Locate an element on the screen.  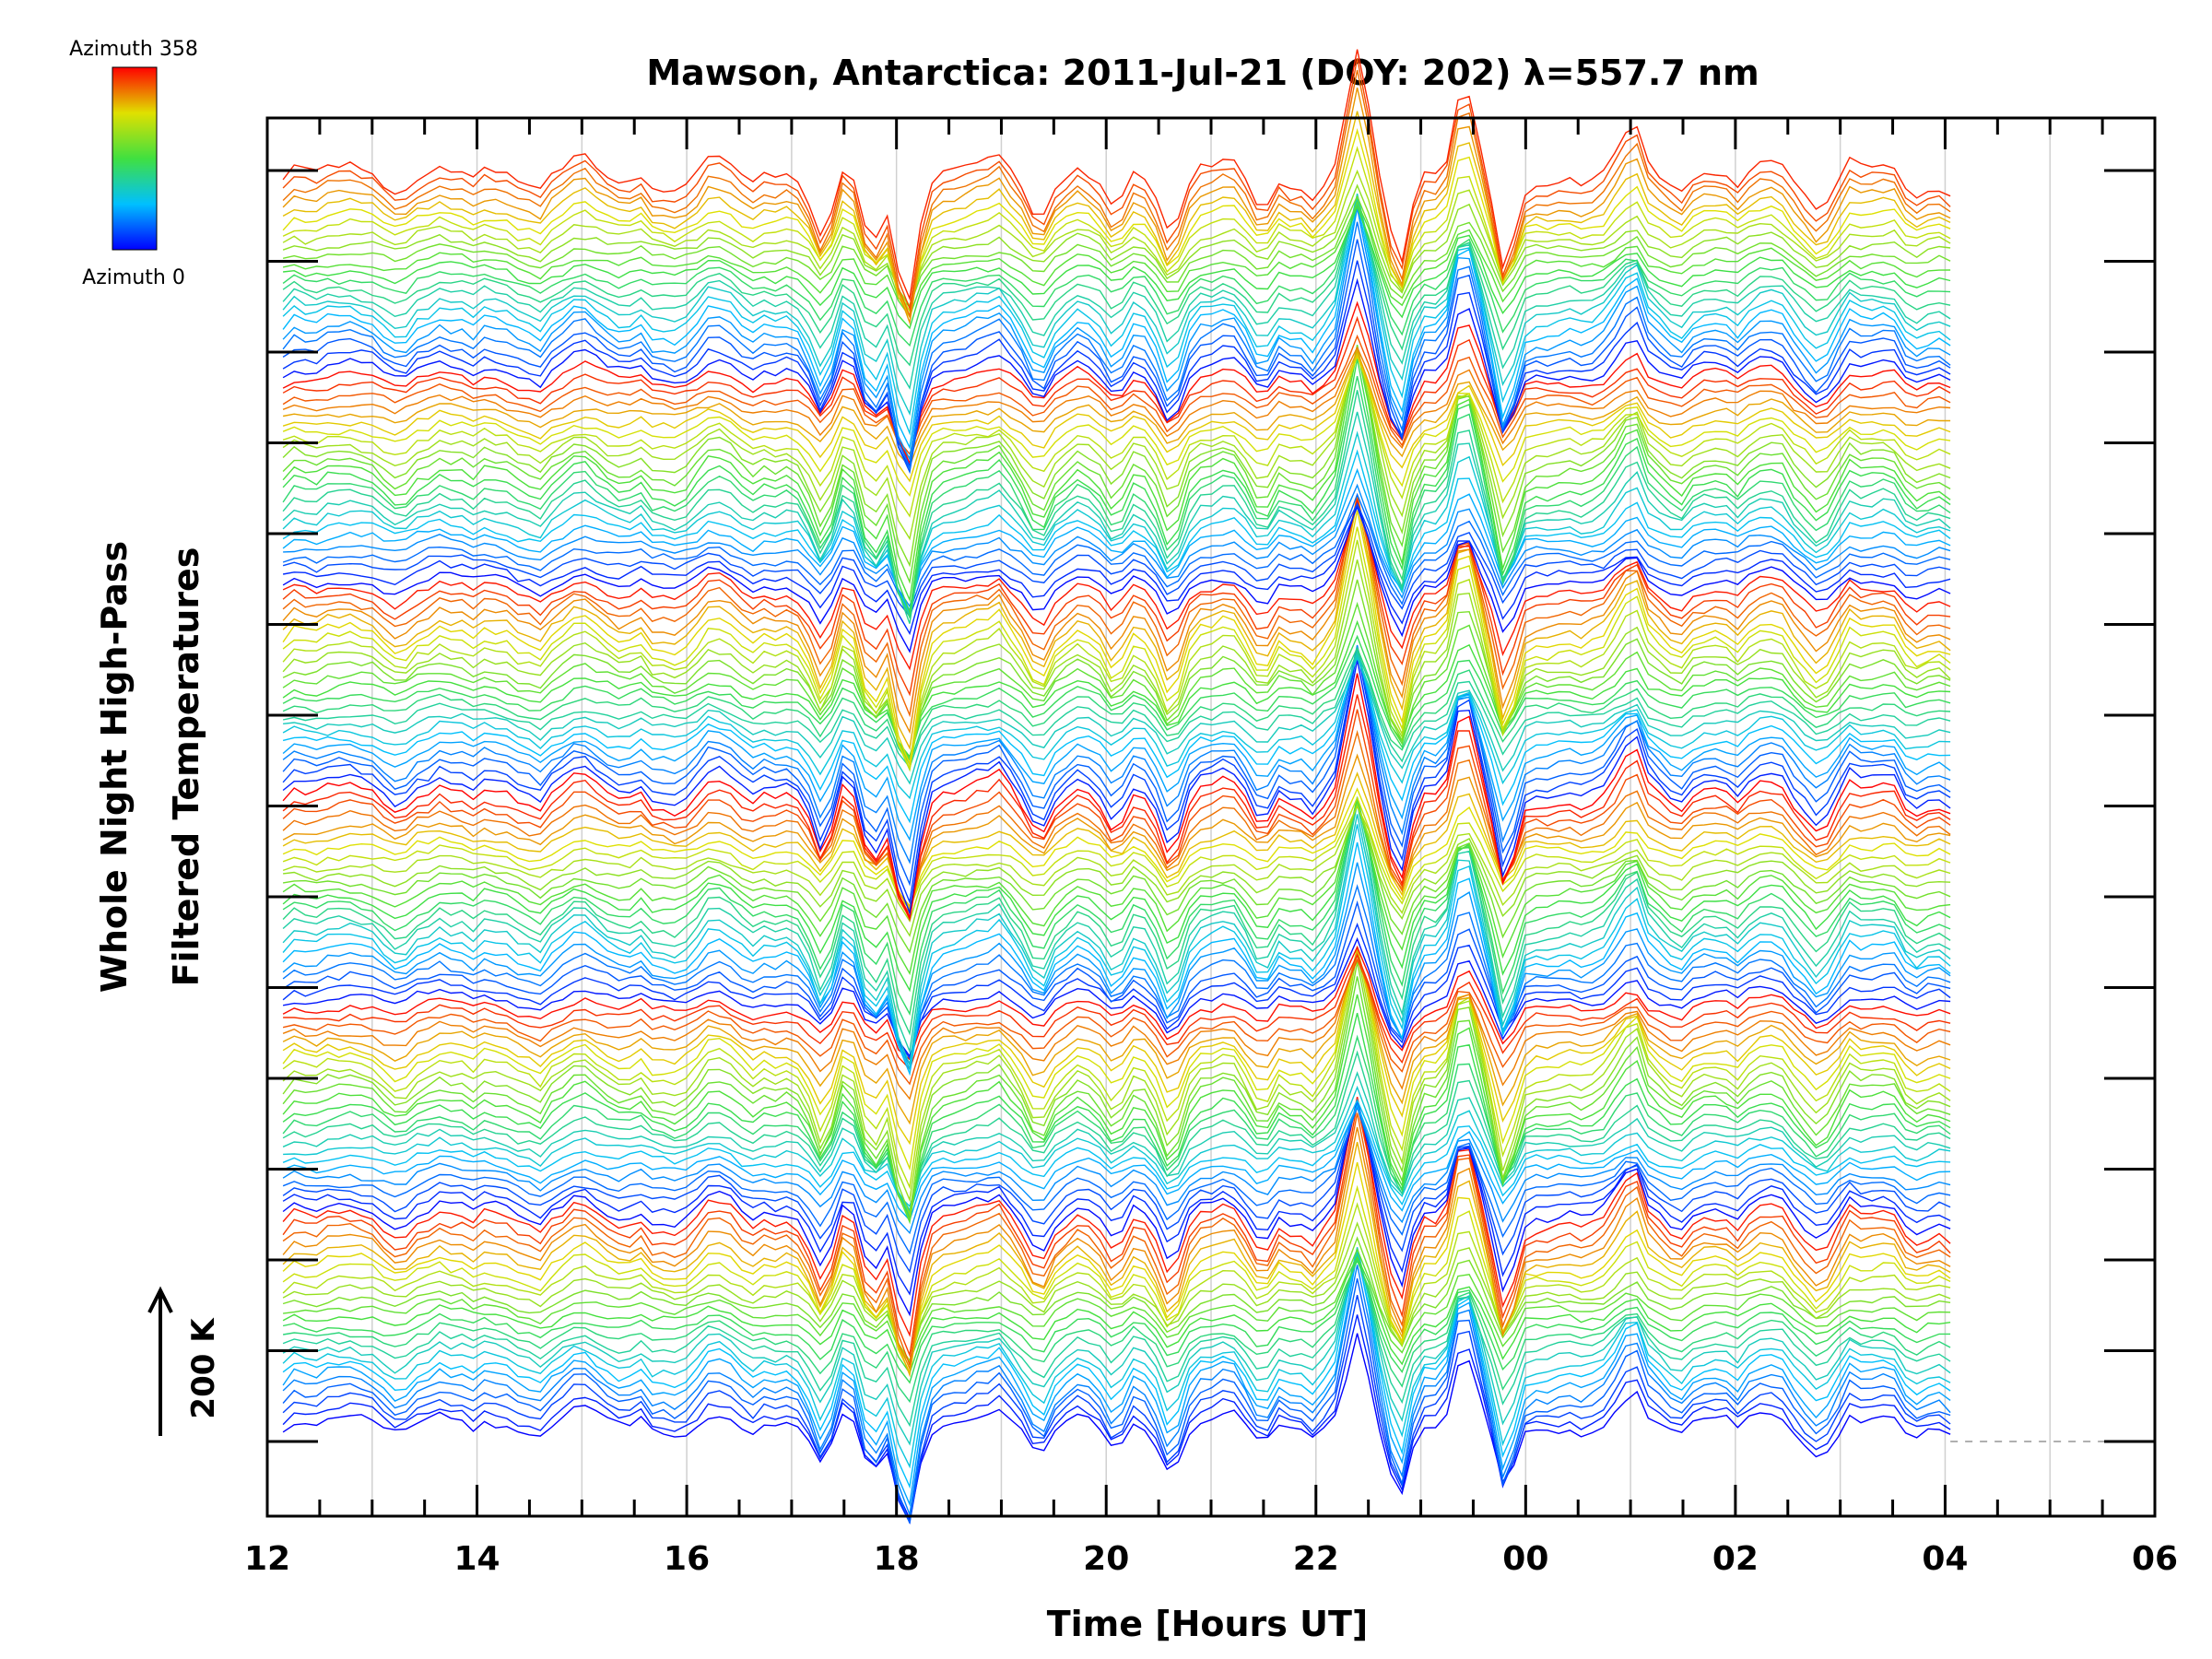
x-tick-label: 18 is located at coordinates (897, 1559).